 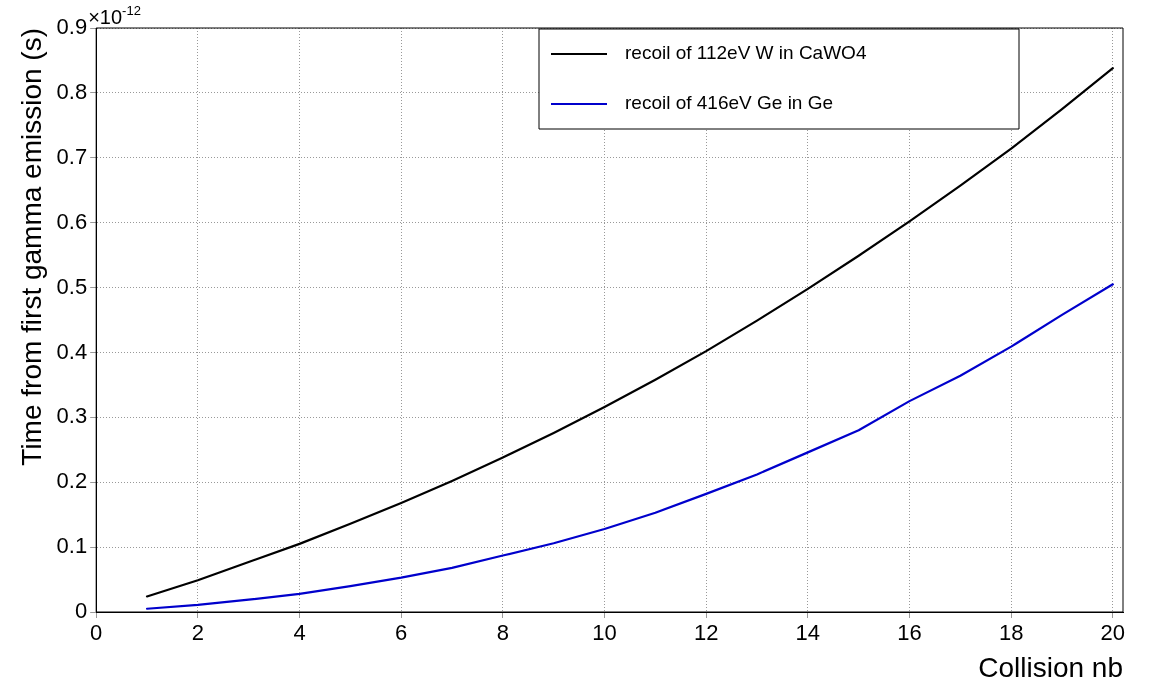 I want to click on y-tick-label: 0.7, so click(x=72, y=156).